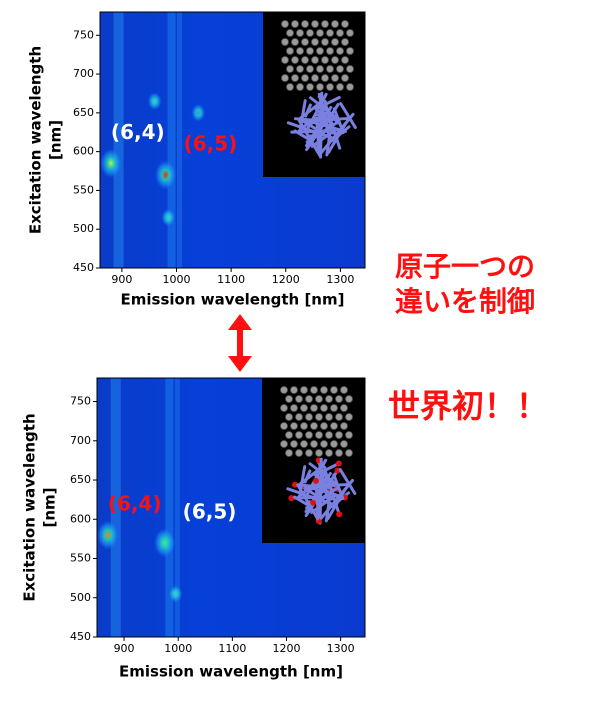 Image resolution: width=604 pixels, height=703 pixels. Describe the element at coordinates (210, 511) in the screenshot. I see `peak-label: (6,5)` at that location.